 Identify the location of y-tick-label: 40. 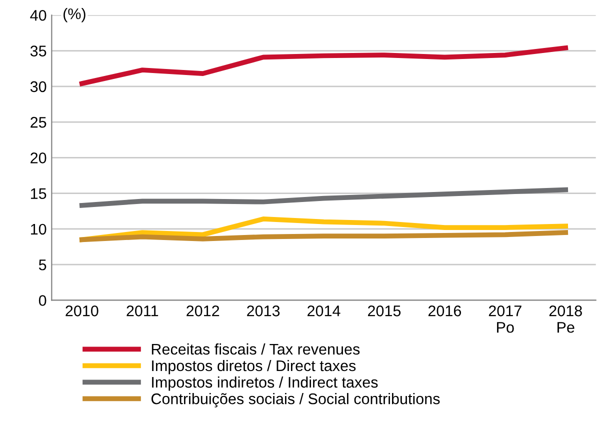
(38, 15).